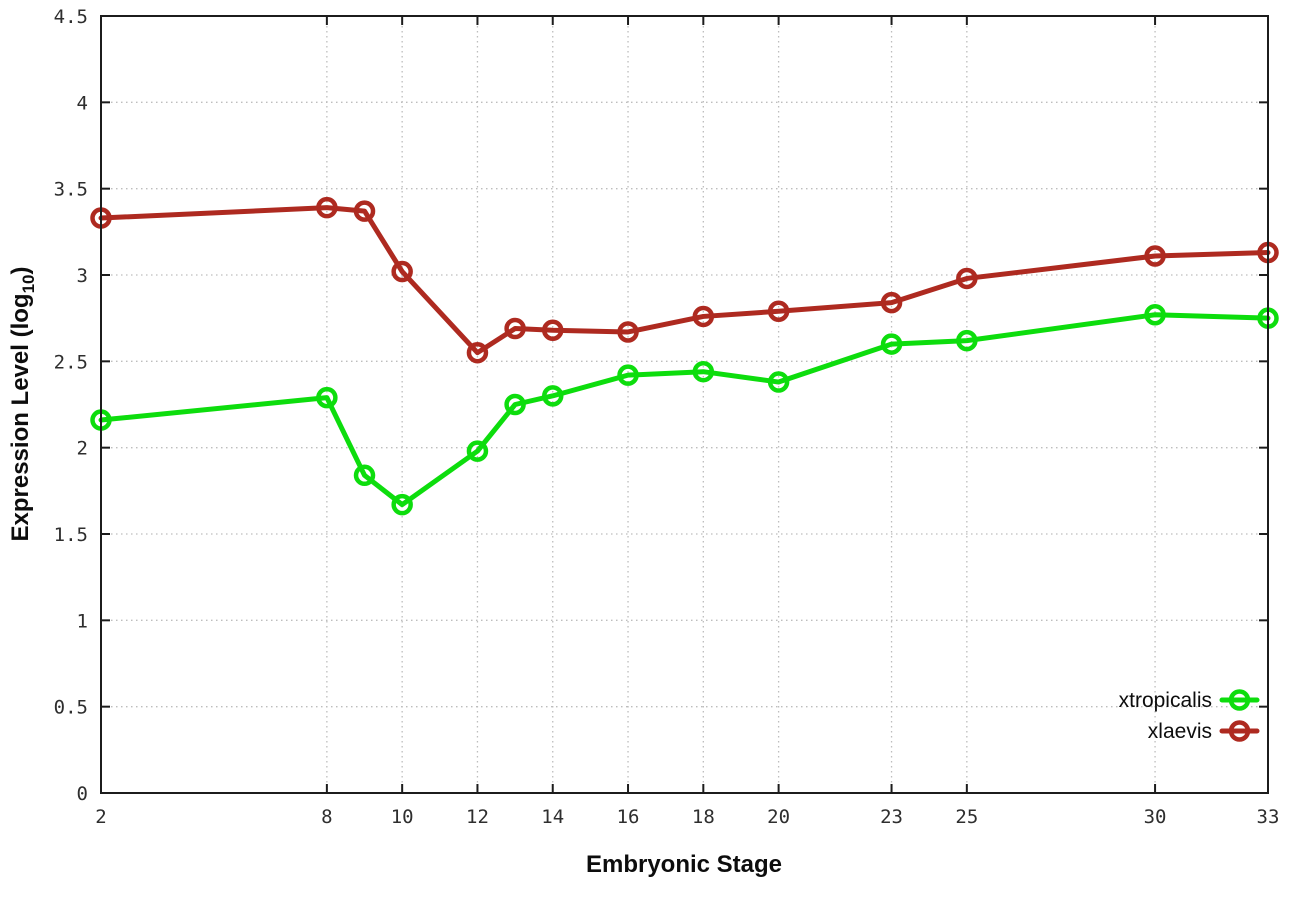 The width and height of the screenshot is (1296, 907). Describe the element at coordinates (82, 276) in the screenshot. I see `y-tick-label: 3` at that location.